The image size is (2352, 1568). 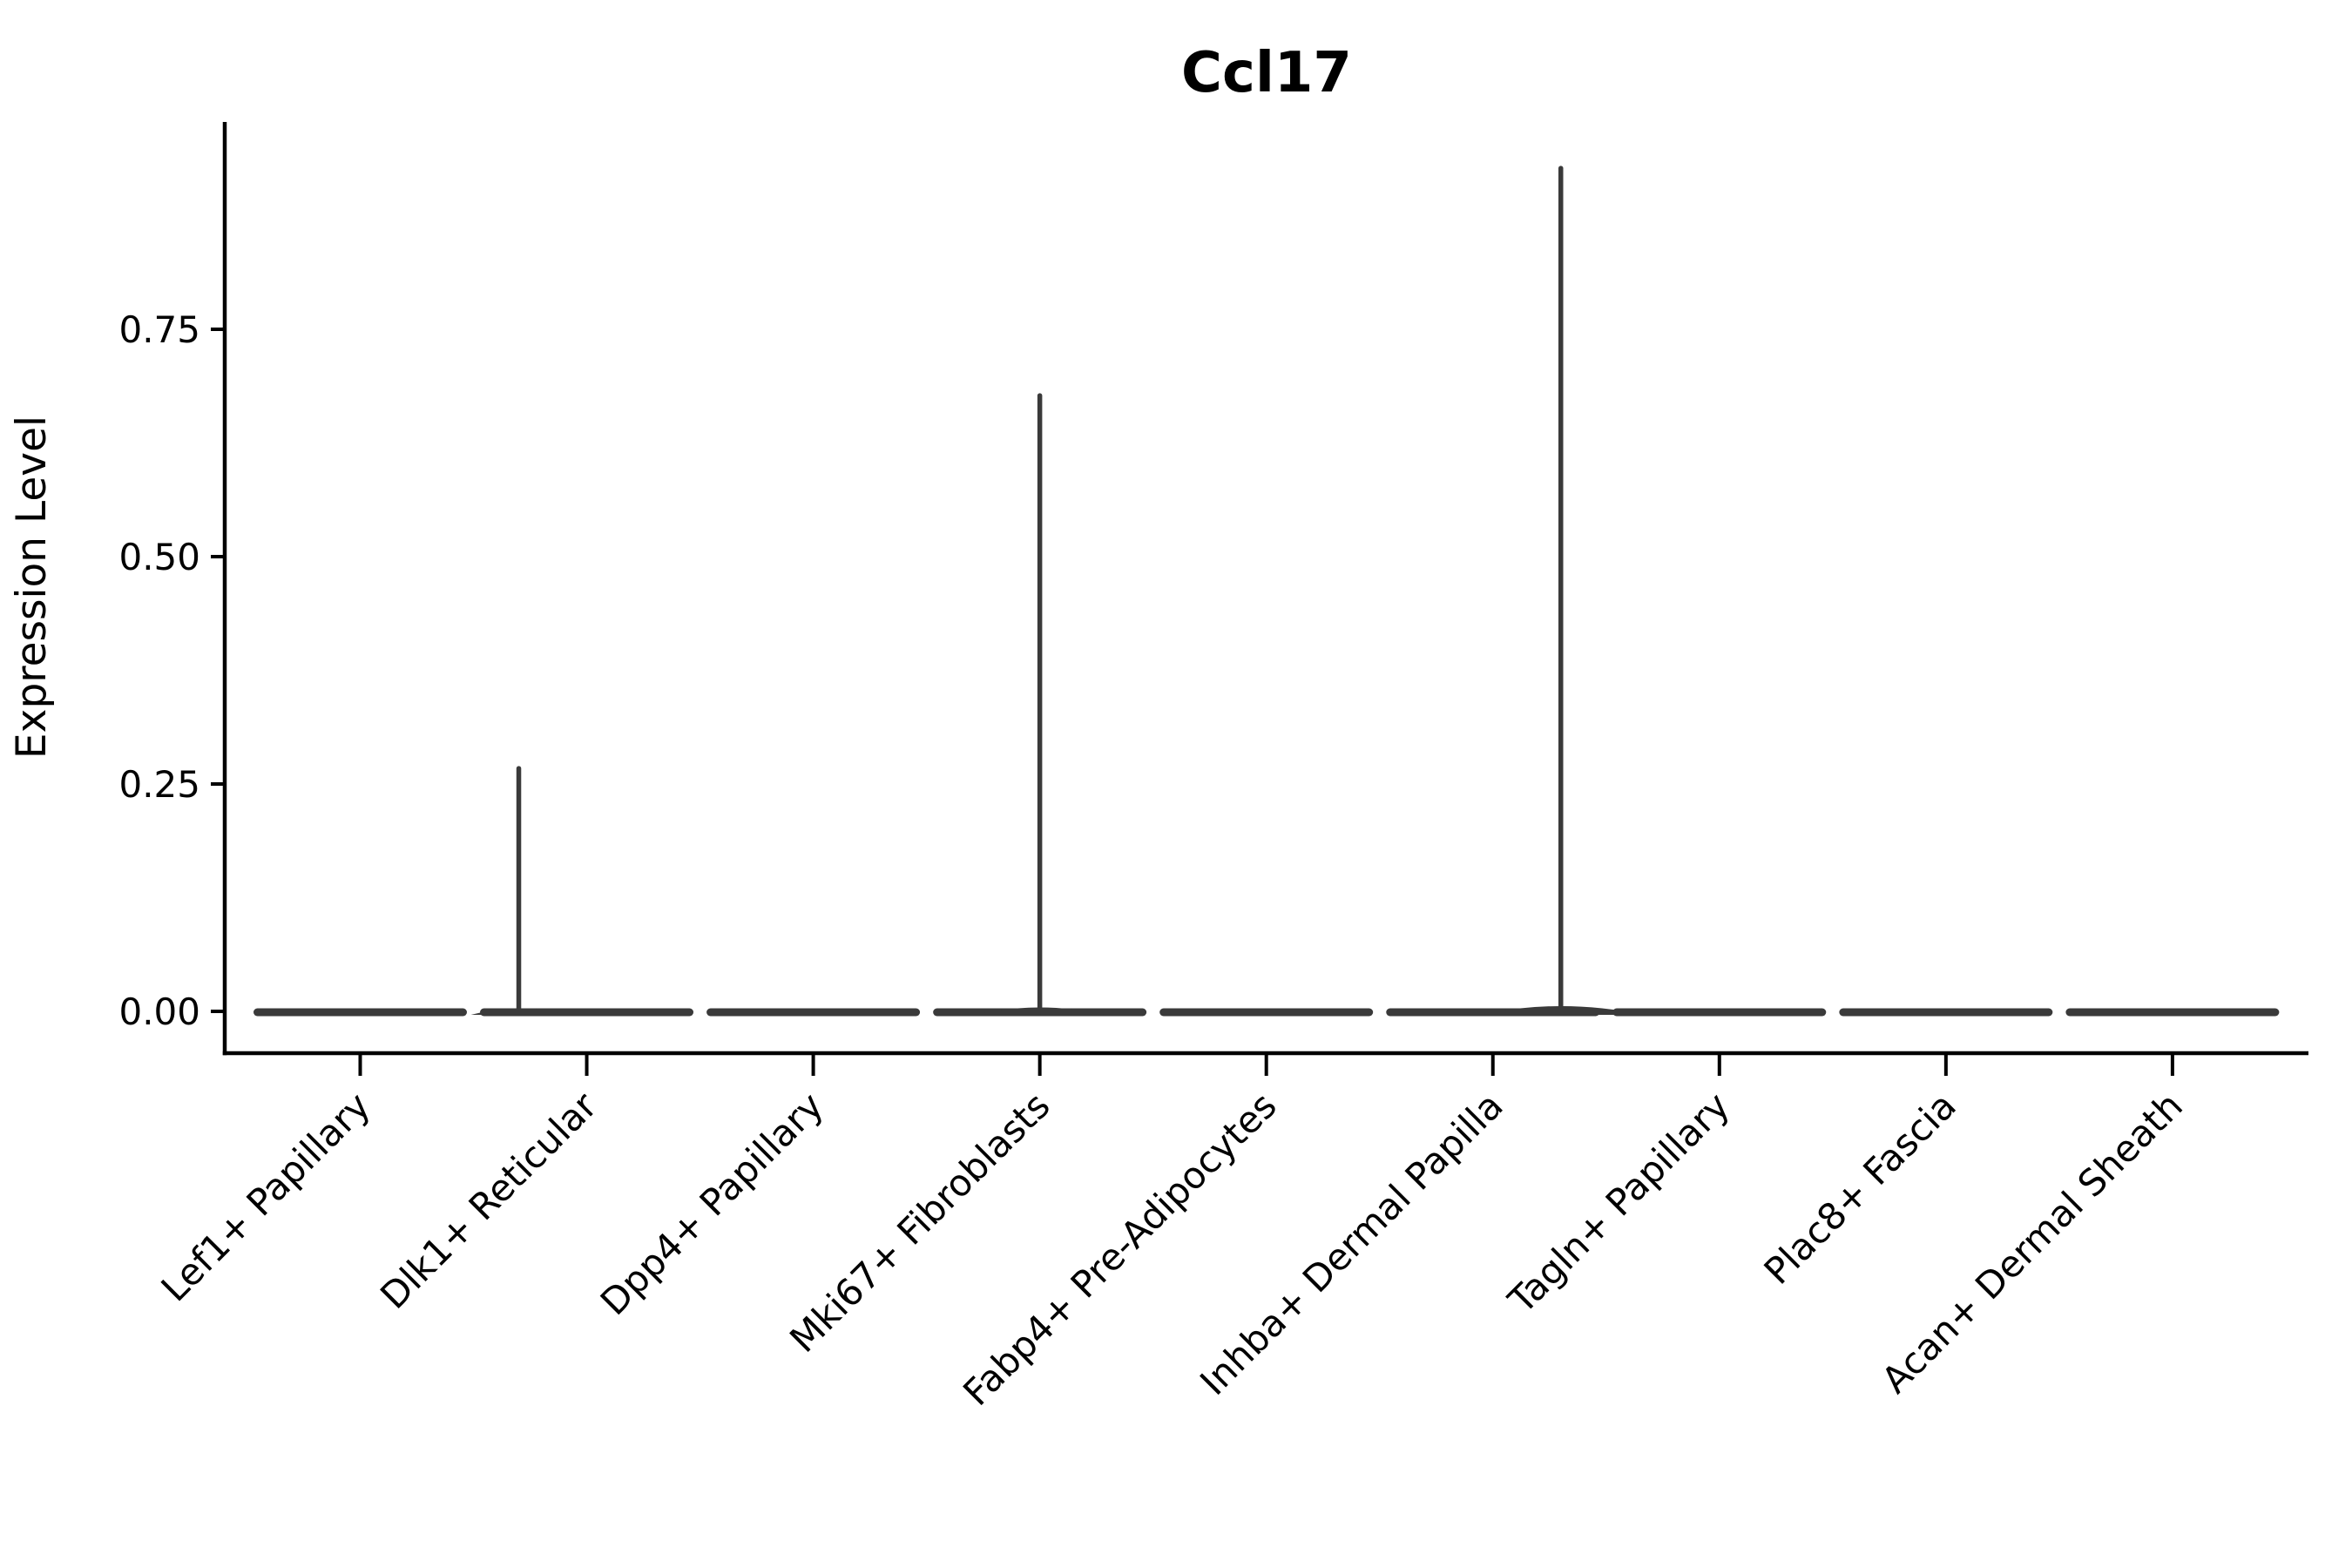 I want to click on y-tick-label: 0.25, so click(x=159, y=785).